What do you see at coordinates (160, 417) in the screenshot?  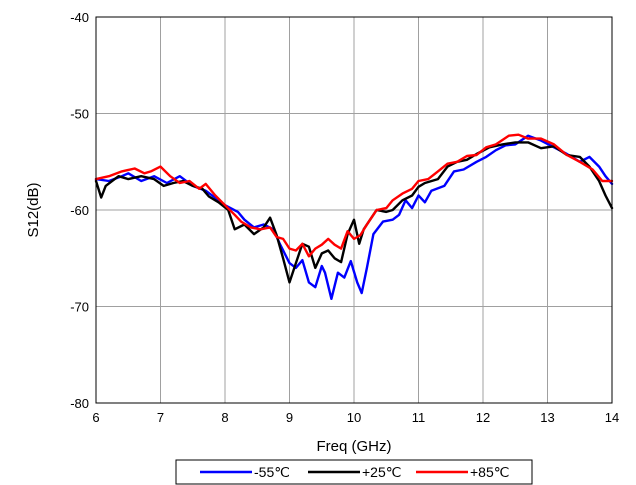 I see `x-tick-label: 7` at bounding box center [160, 417].